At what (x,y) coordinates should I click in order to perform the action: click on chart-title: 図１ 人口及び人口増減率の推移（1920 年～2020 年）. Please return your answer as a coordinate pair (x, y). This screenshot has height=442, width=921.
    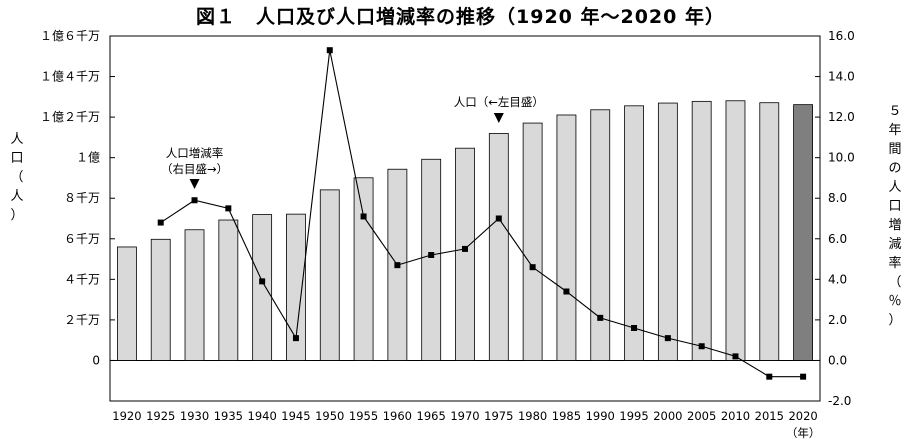
    Looking at the image, I should click on (460, 17).